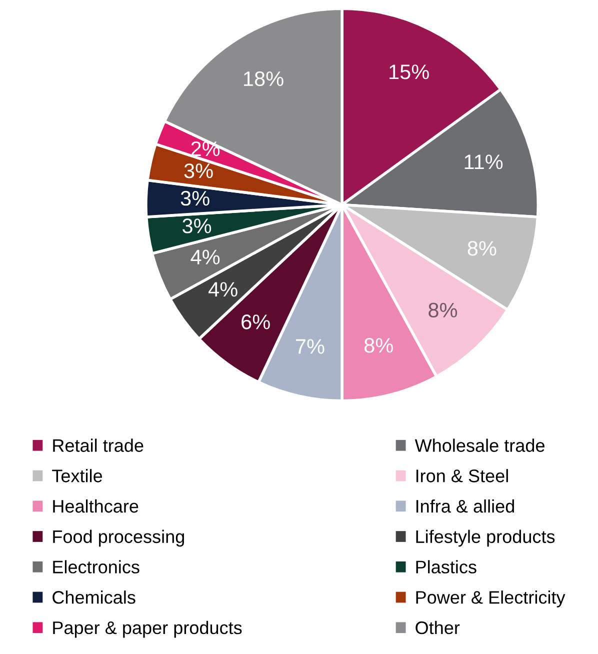  Describe the element at coordinates (264, 78) in the screenshot. I see `data-label: 18%` at that location.